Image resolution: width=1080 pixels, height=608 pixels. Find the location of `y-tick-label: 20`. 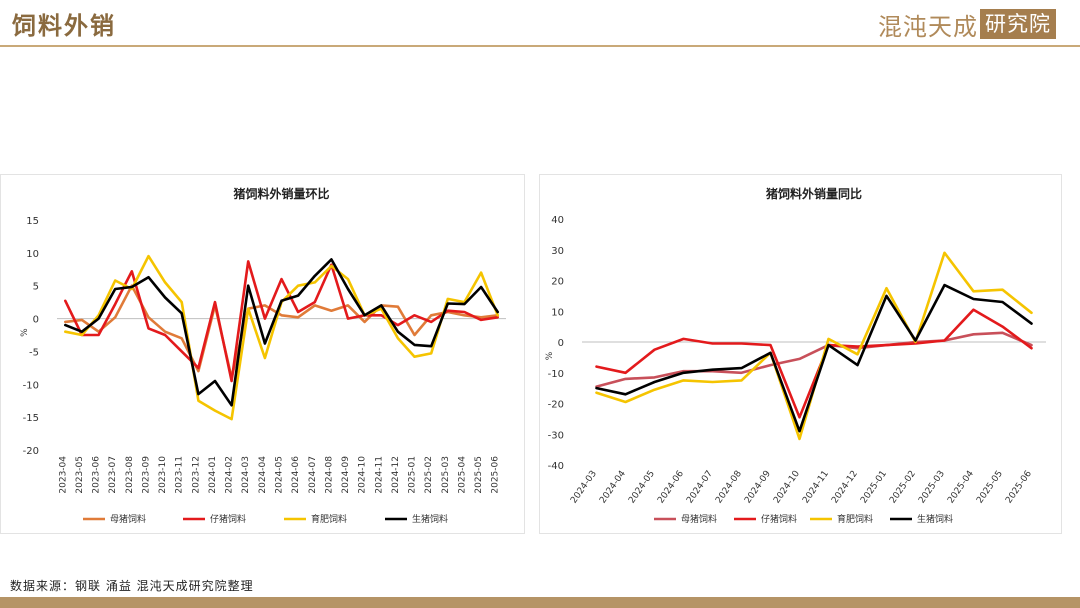

y-tick-label: 20 is located at coordinates (557, 282).